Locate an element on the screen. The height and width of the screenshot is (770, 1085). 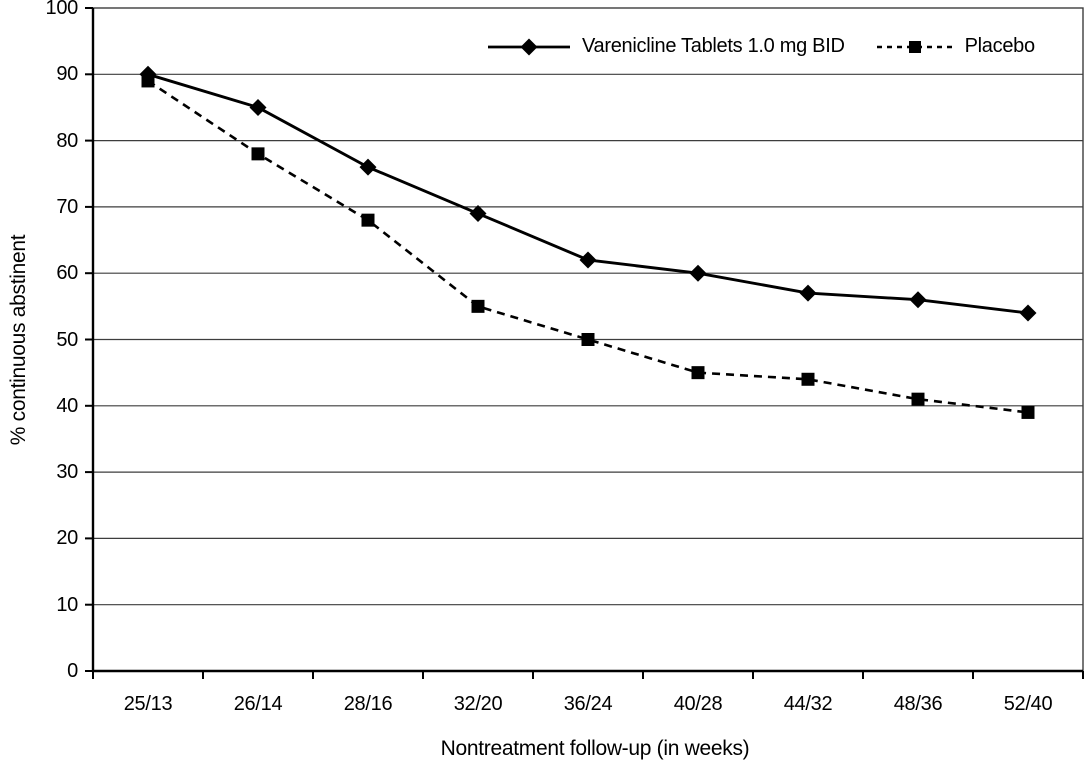
y-tick-label: 90 is located at coordinates (67, 74).